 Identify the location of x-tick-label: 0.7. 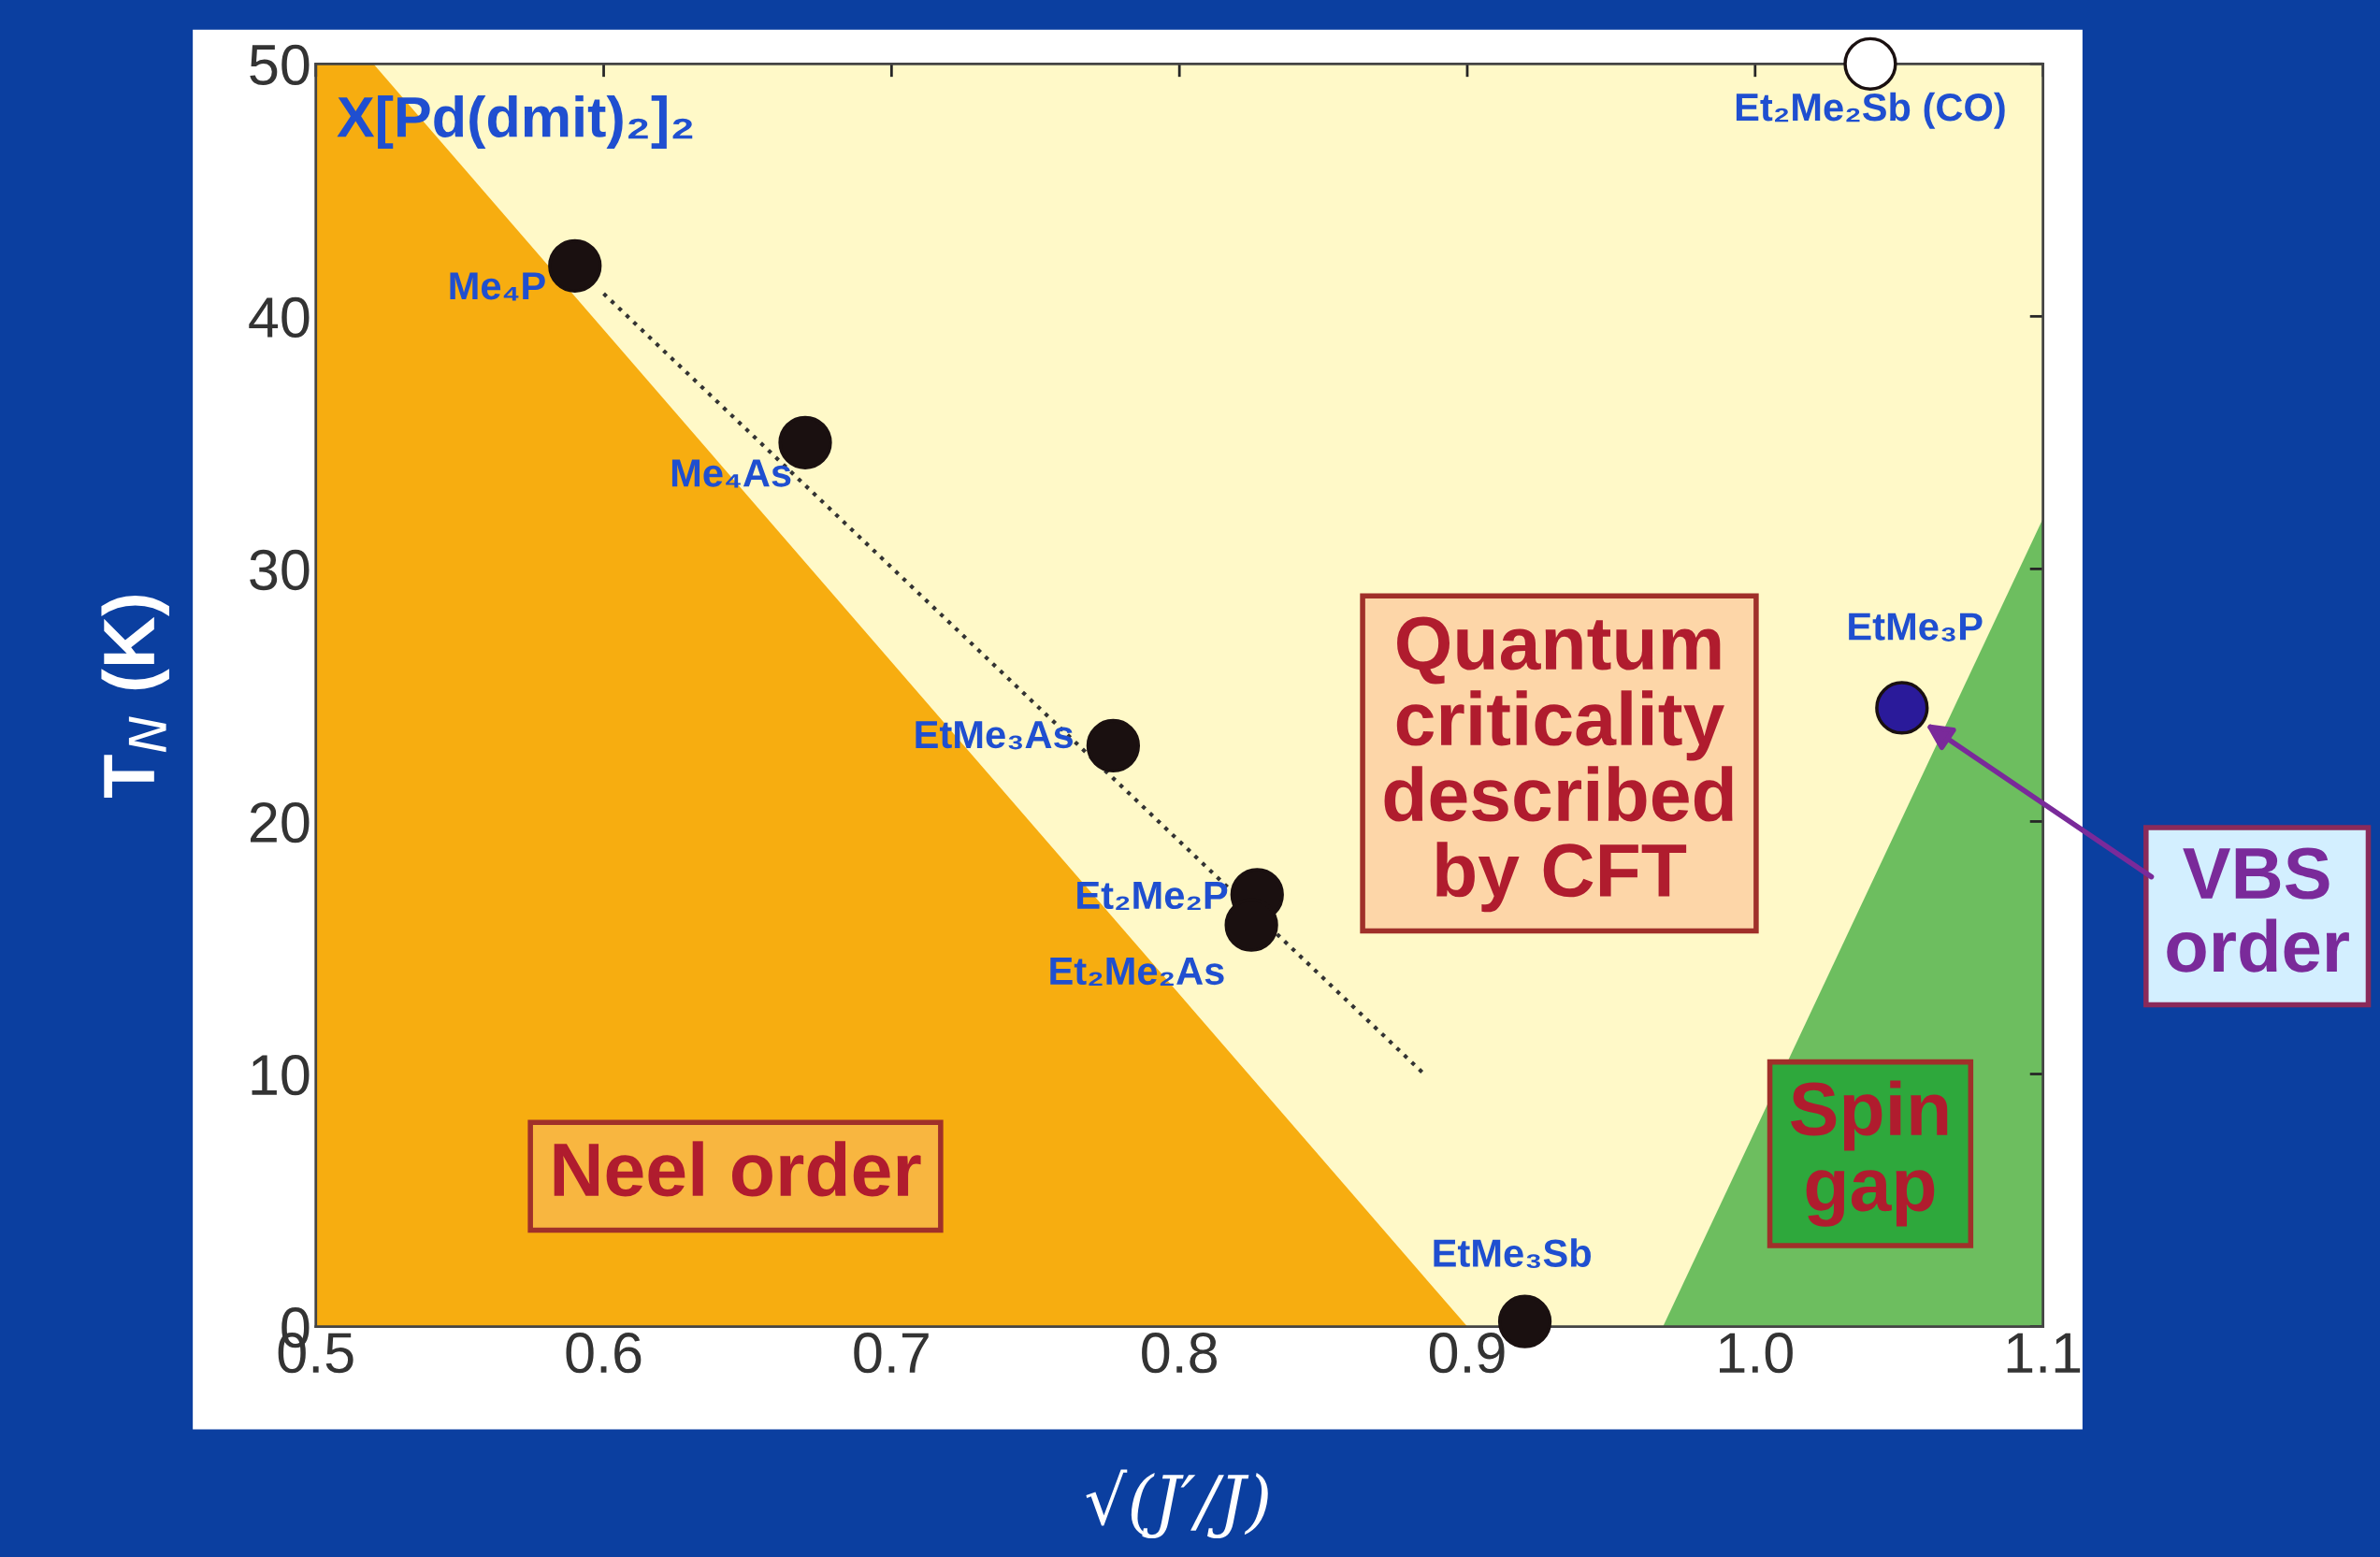
(891, 1353).